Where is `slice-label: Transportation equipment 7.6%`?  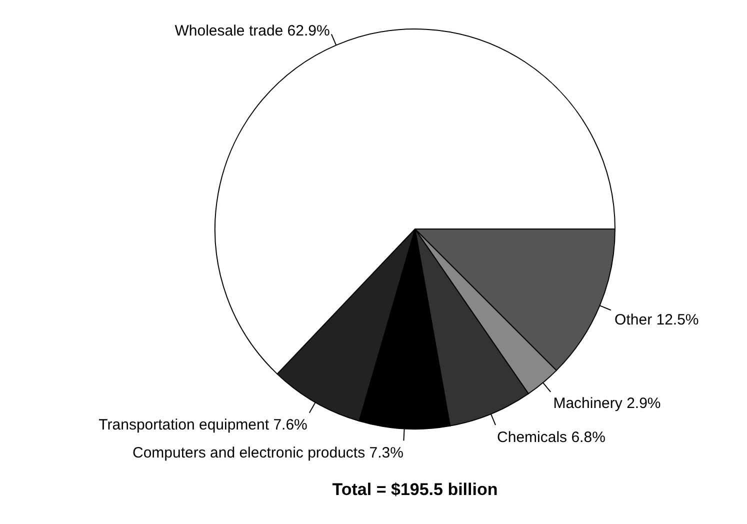 slice-label: Transportation equipment 7.6% is located at coordinates (203, 425).